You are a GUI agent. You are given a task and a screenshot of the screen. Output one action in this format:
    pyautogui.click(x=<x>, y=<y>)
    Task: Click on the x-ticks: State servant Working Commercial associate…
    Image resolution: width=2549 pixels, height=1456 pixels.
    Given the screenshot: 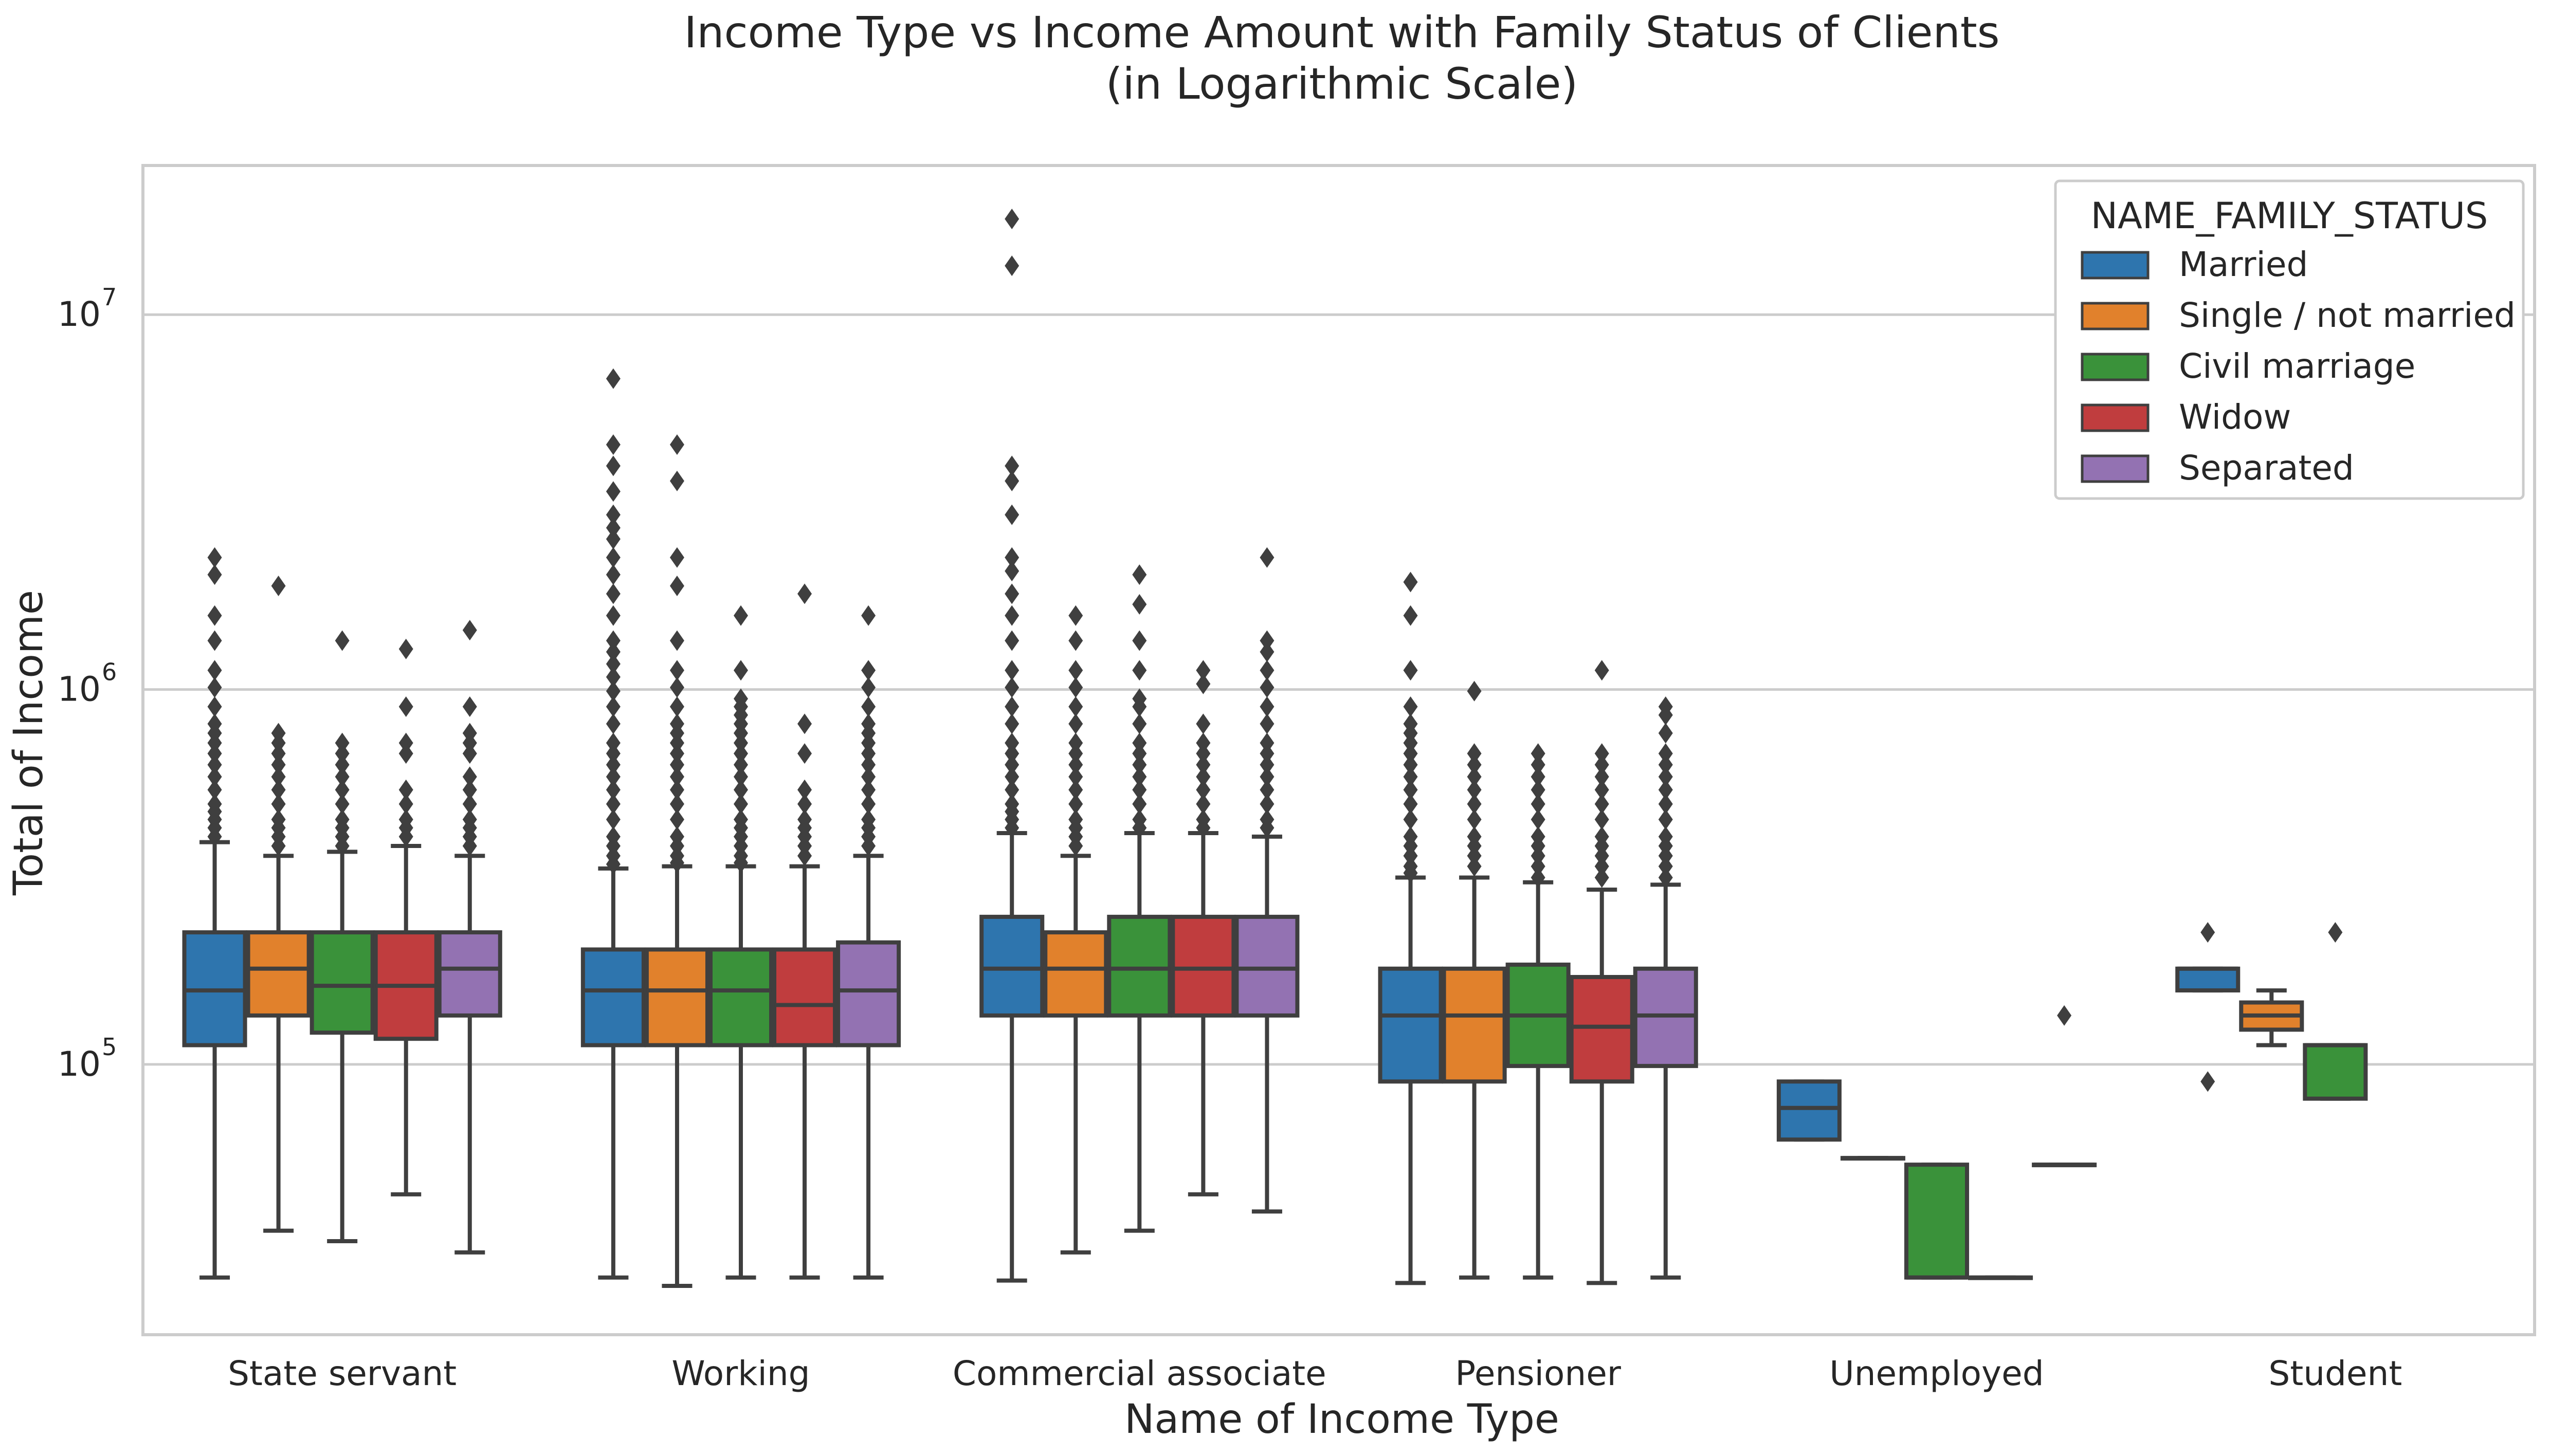 What is the action you would take?
    pyautogui.click(x=1315, y=1373)
    